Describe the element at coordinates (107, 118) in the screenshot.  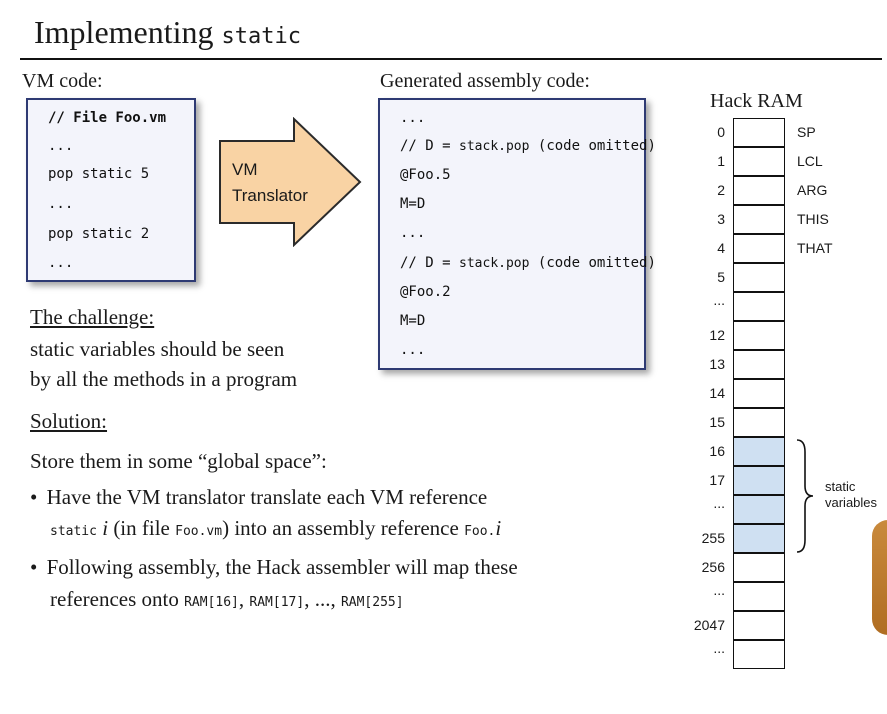
I see `vm-code-line: // File Foo.vm` at that location.